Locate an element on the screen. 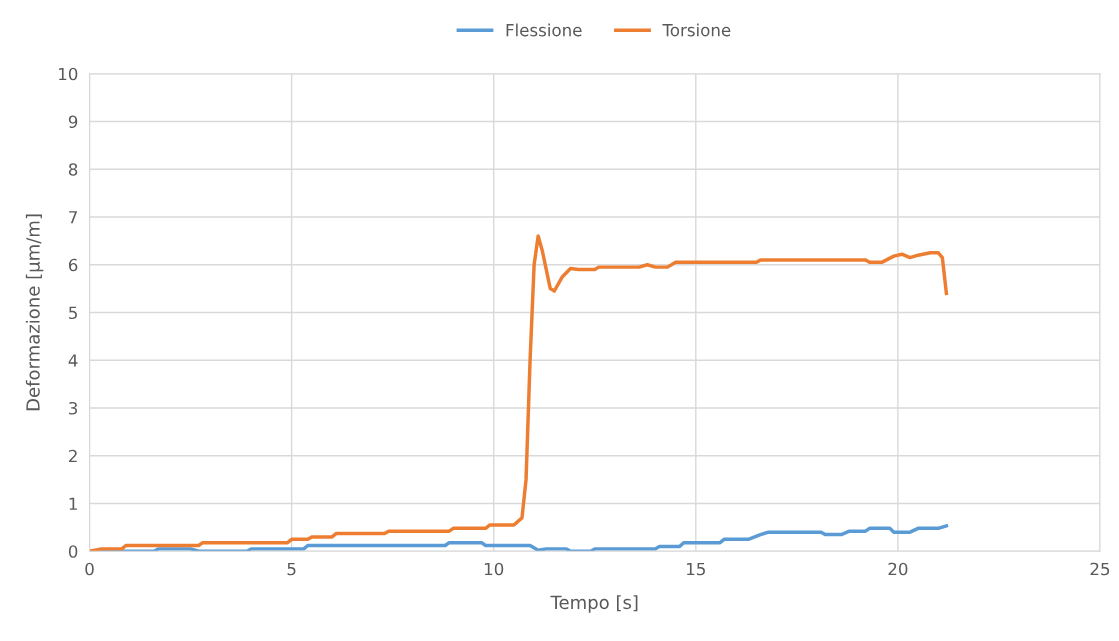  legend-label: Torsione is located at coordinates (696, 30).